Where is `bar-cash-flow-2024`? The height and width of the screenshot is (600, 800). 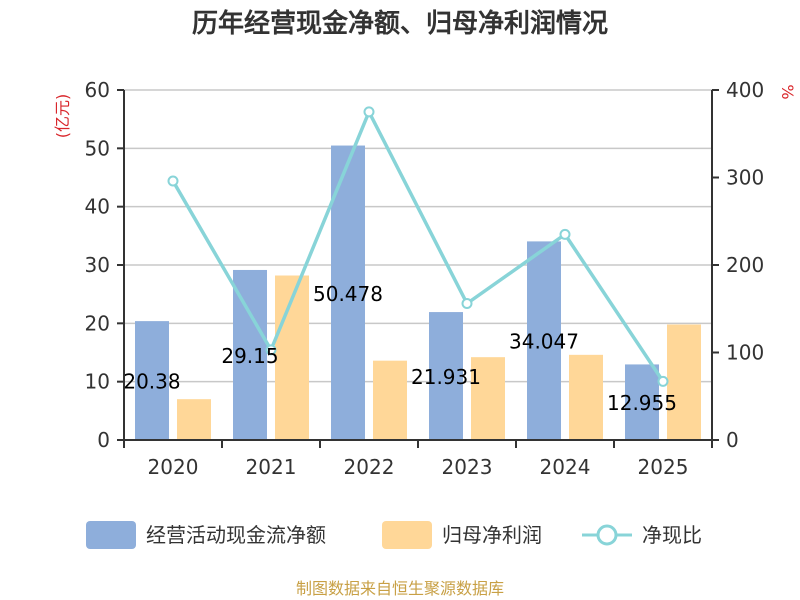
bar-cash-flow-2024 is located at coordinates (544, 340).